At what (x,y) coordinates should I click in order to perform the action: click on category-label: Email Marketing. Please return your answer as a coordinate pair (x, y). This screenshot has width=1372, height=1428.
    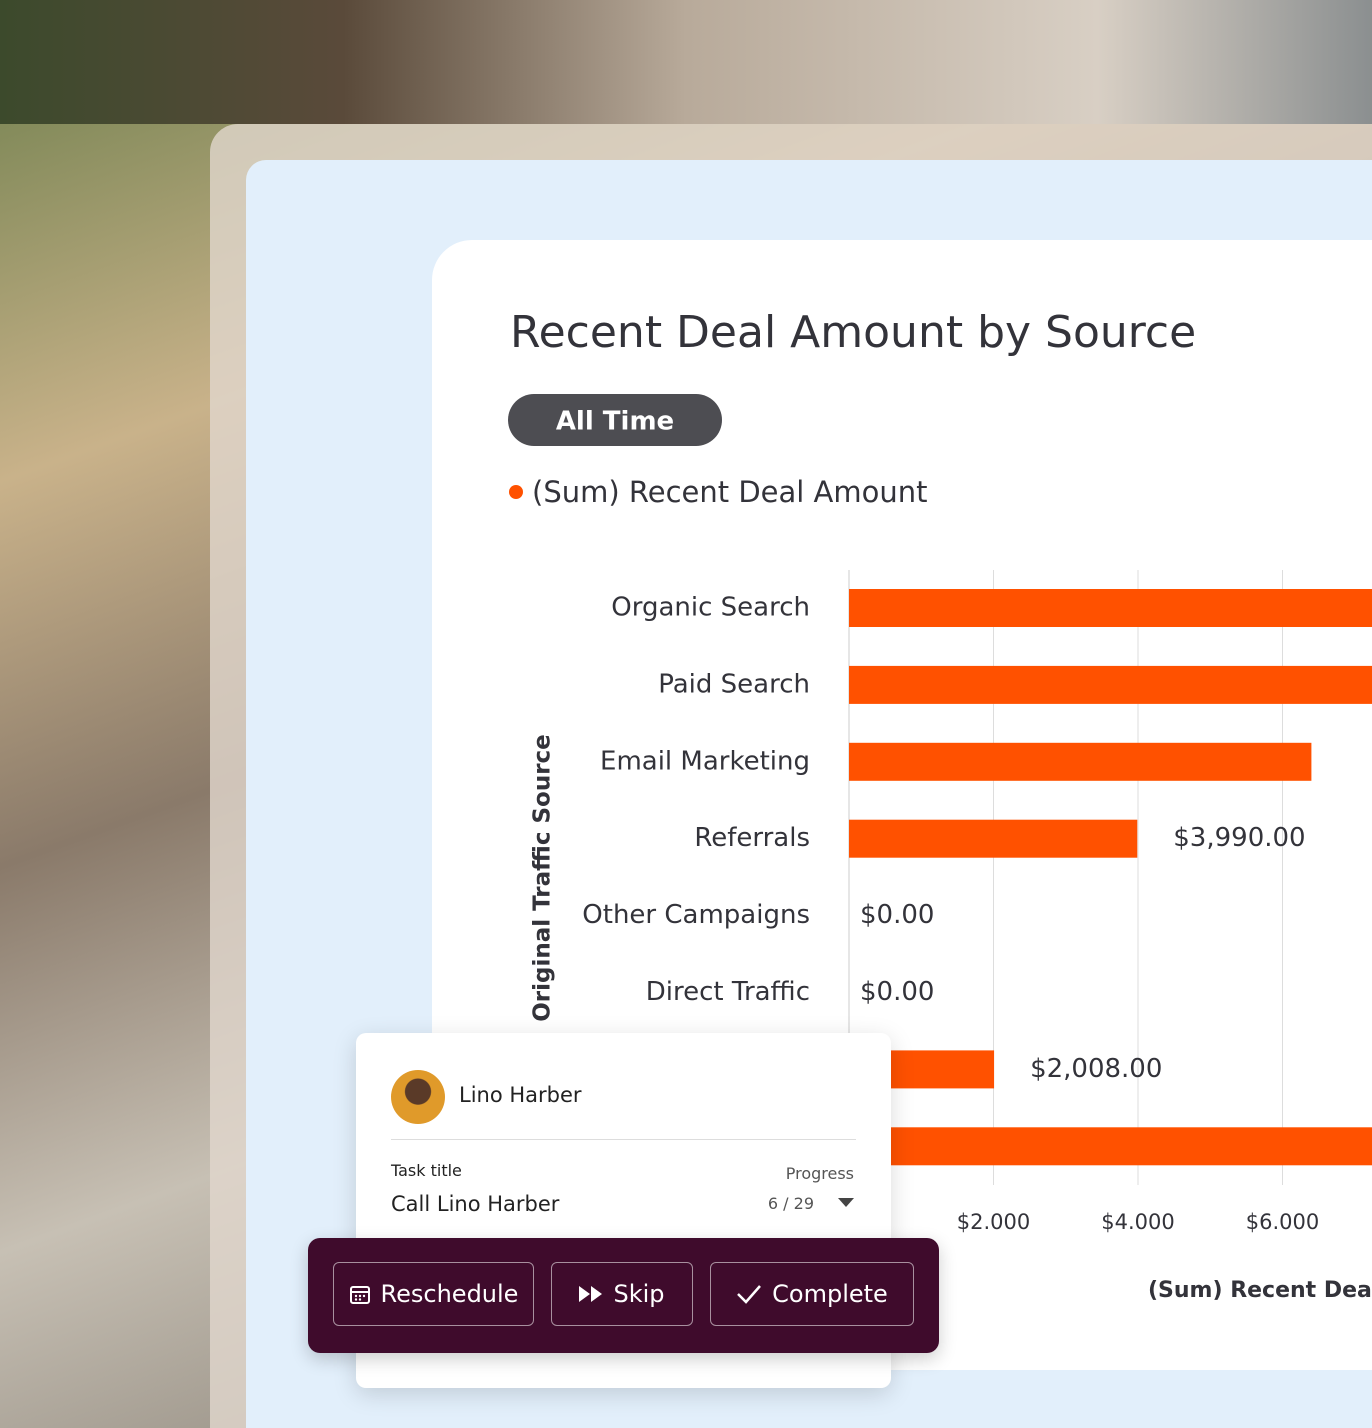
    Looking at the image, I should click on (705, 761).